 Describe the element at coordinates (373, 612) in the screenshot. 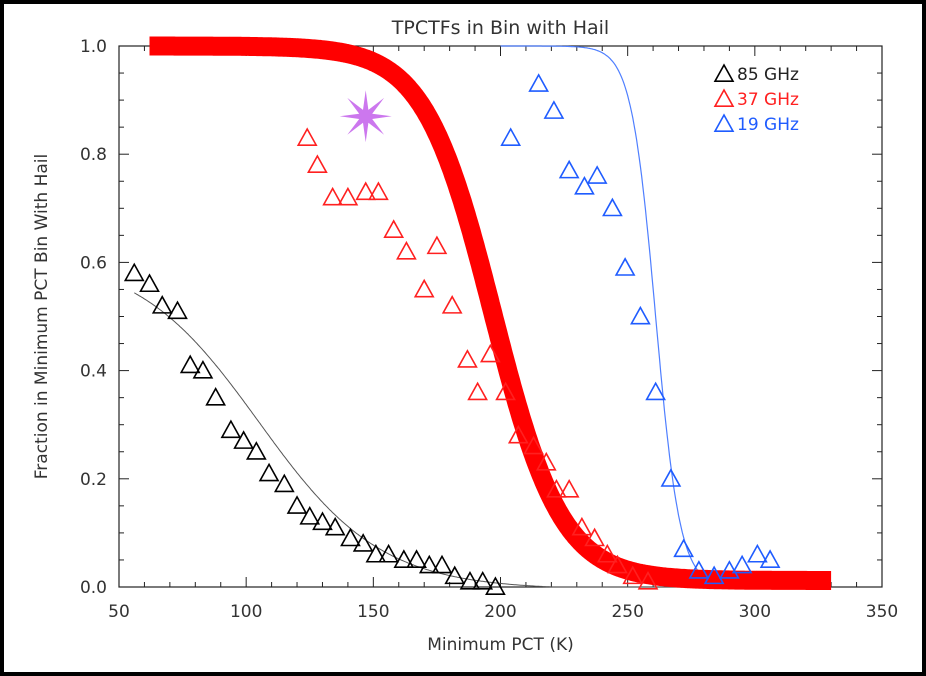

I see `x-tick-label: 150` at that location.